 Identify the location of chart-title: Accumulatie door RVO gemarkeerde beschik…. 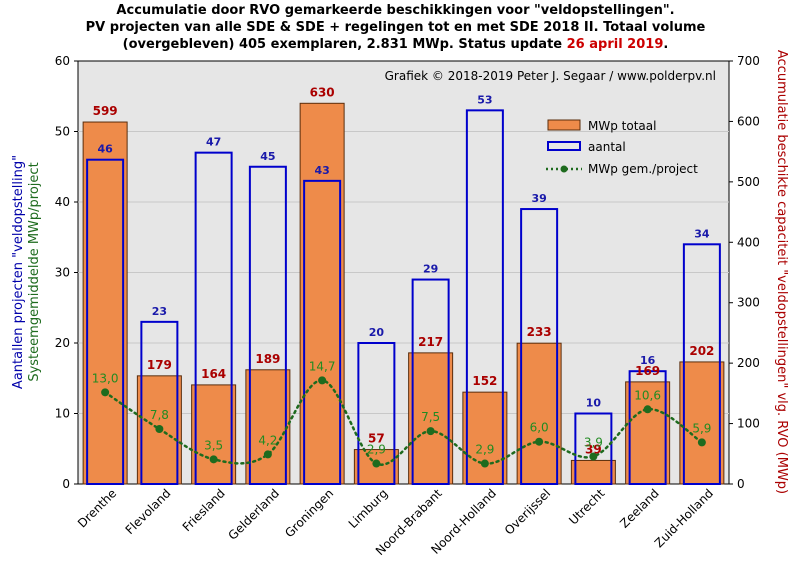
(395, 27).